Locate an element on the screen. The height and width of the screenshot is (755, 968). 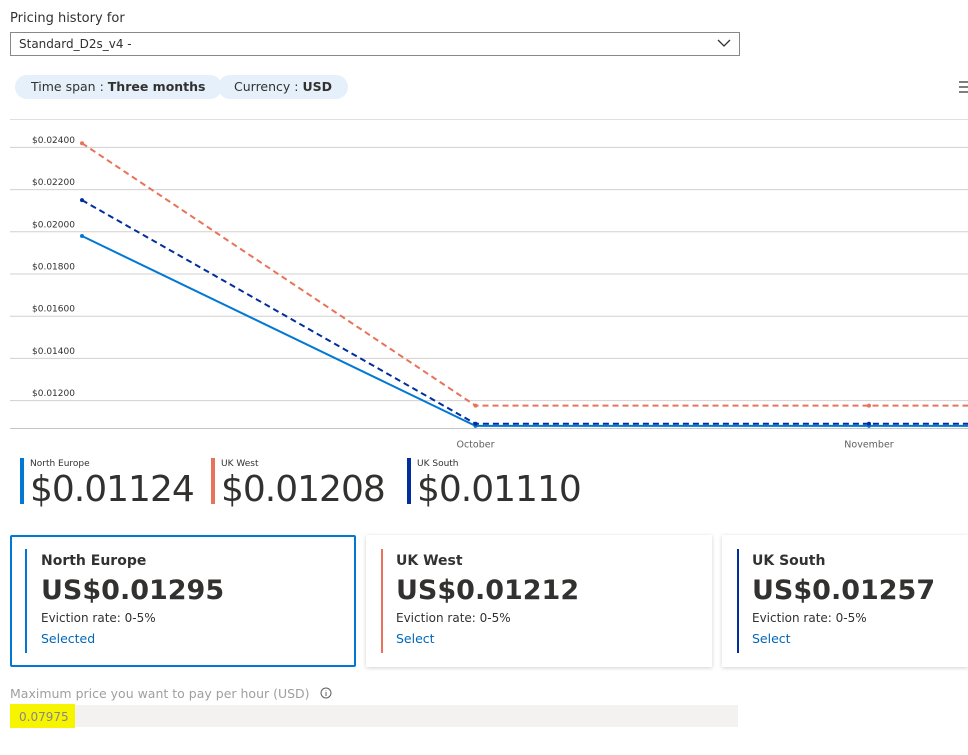
card-price: US$0.01295 is located at coordinates (133, 590).